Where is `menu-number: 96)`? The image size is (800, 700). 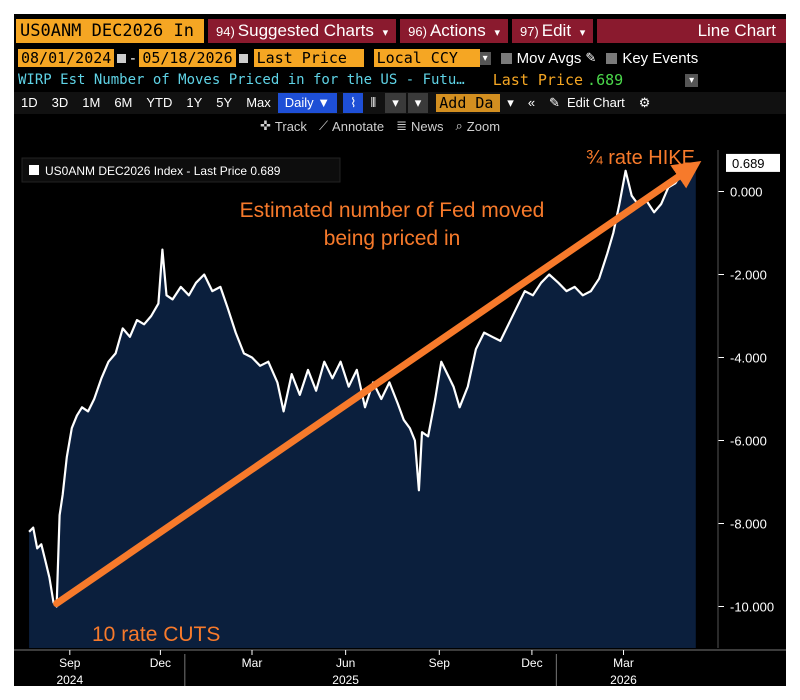 menu-number: 96) is located at coordinates (417, 31).